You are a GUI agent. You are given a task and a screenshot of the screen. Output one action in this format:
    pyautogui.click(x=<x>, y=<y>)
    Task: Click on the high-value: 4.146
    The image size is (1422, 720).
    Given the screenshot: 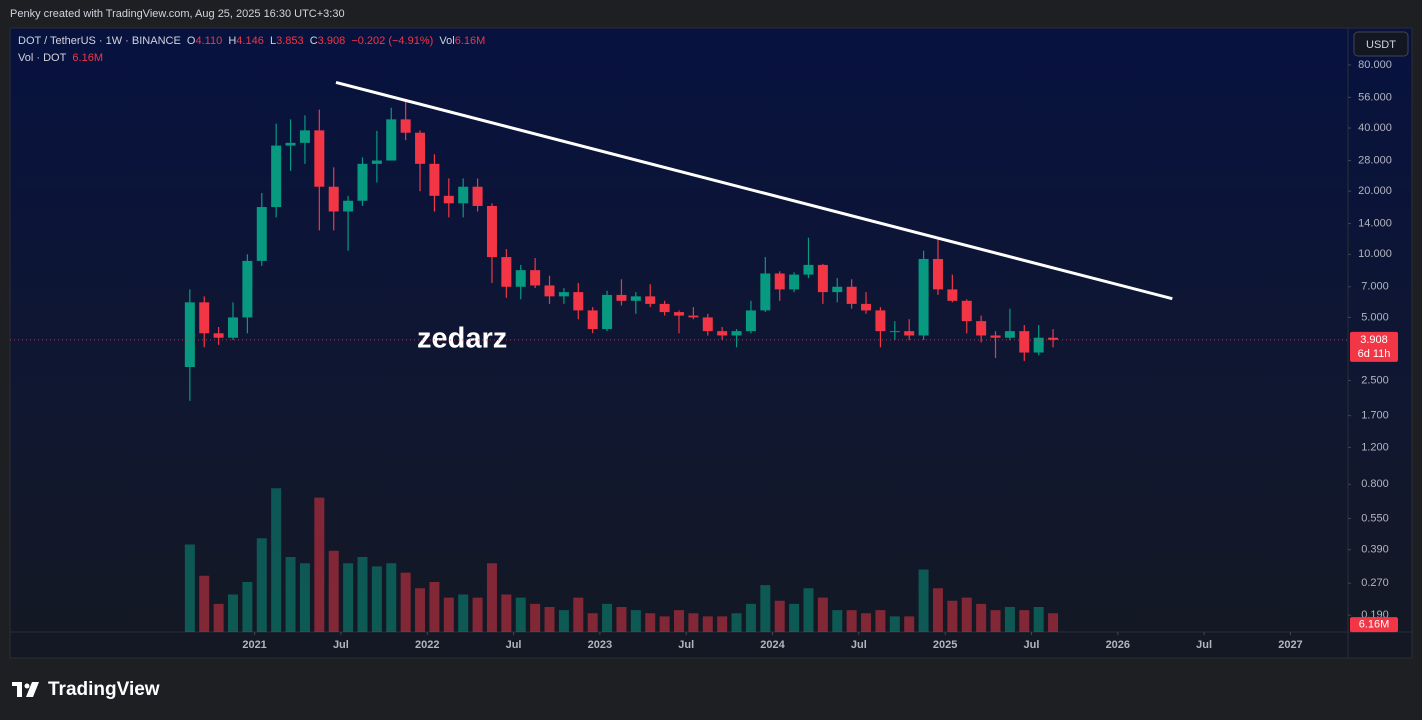 What is the action you would take?
    pyautogui.click(x=250, y=41)
    